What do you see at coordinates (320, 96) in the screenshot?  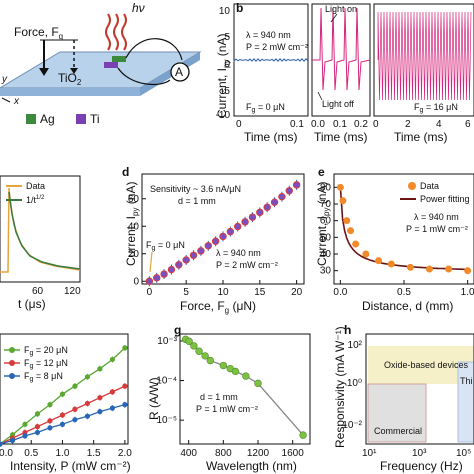 I see `panel-b-light-off-pointer` at bounding box center [320, 96].